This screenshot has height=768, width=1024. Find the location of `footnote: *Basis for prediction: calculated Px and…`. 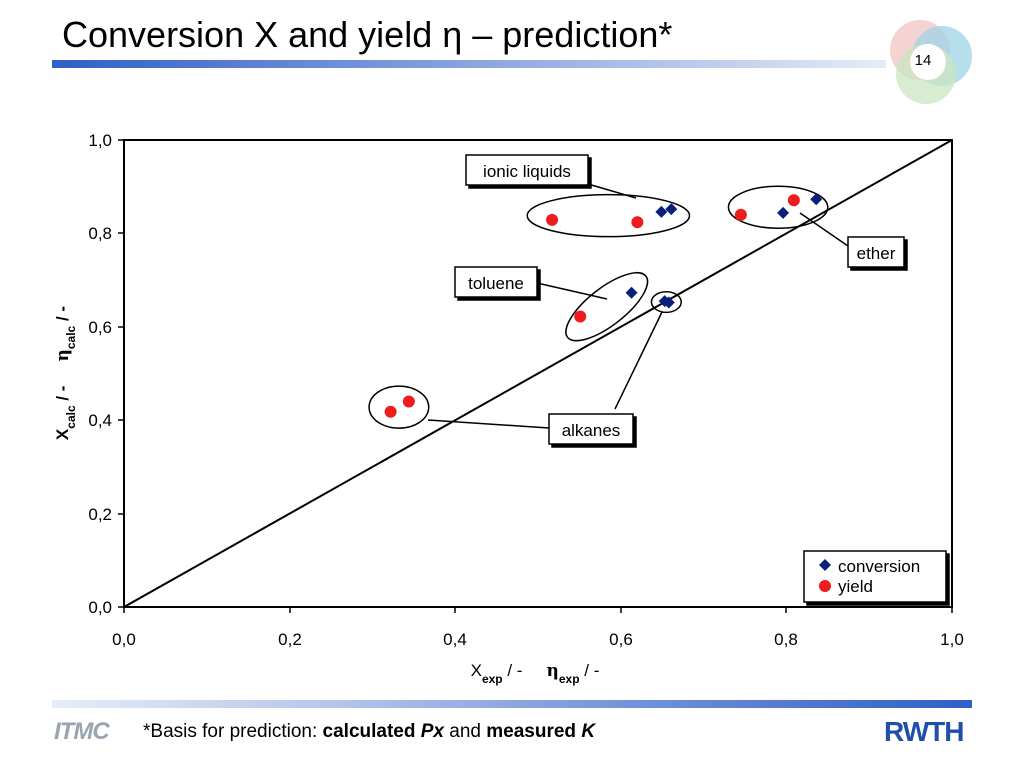

footnote: *Basis for prediction: calculated Px and… is located at coordinates (369, 731).